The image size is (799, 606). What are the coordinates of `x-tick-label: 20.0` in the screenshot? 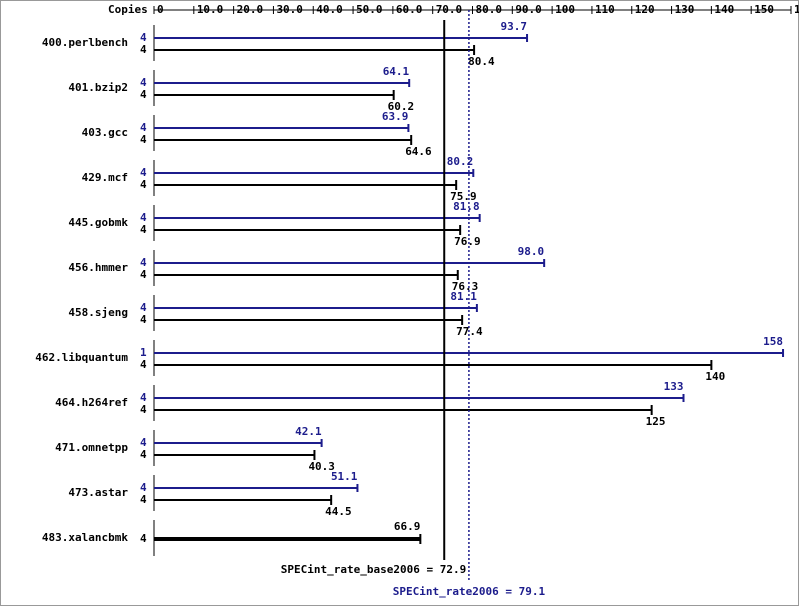 It's located at (250, 9).